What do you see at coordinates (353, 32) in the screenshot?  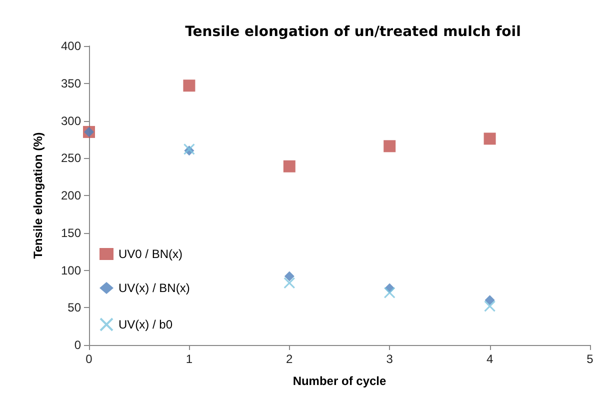 I see `chart-title: Tensile elongation of un/treated mulch foil` at bounding box center [353, 32].